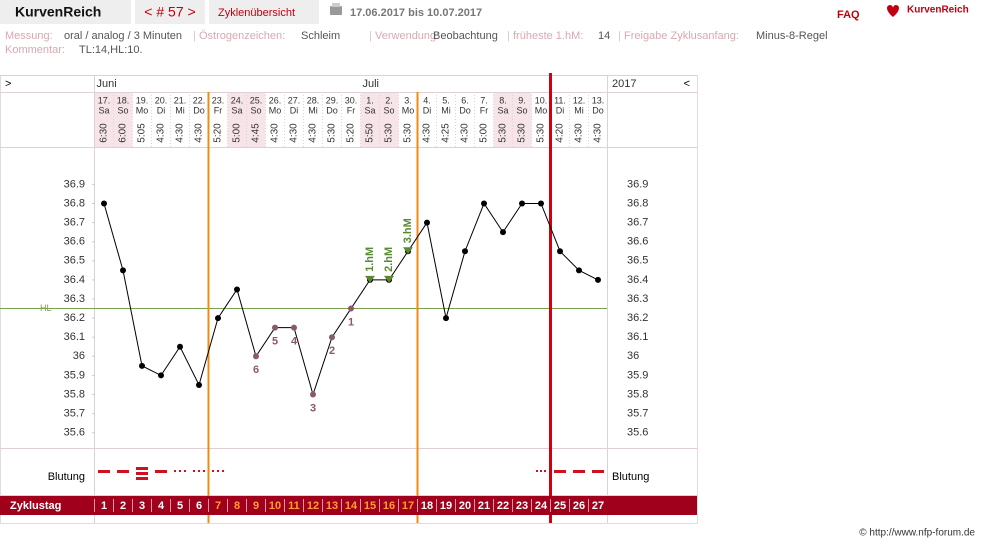 Image resolution: width=981 pixels, height=544 pixels. Describe the element at coordinates (416, 13) in the screenshot. I see `date-range: 17.06.2017 bis 10.07.2017` at that location.